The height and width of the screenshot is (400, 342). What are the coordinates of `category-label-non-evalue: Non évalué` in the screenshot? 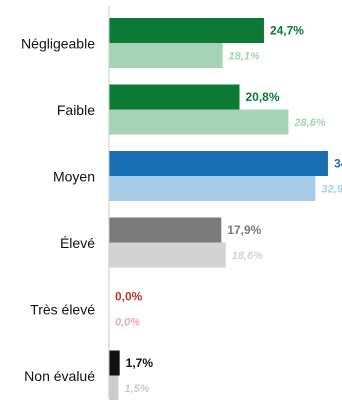 It's located at (59, 376).